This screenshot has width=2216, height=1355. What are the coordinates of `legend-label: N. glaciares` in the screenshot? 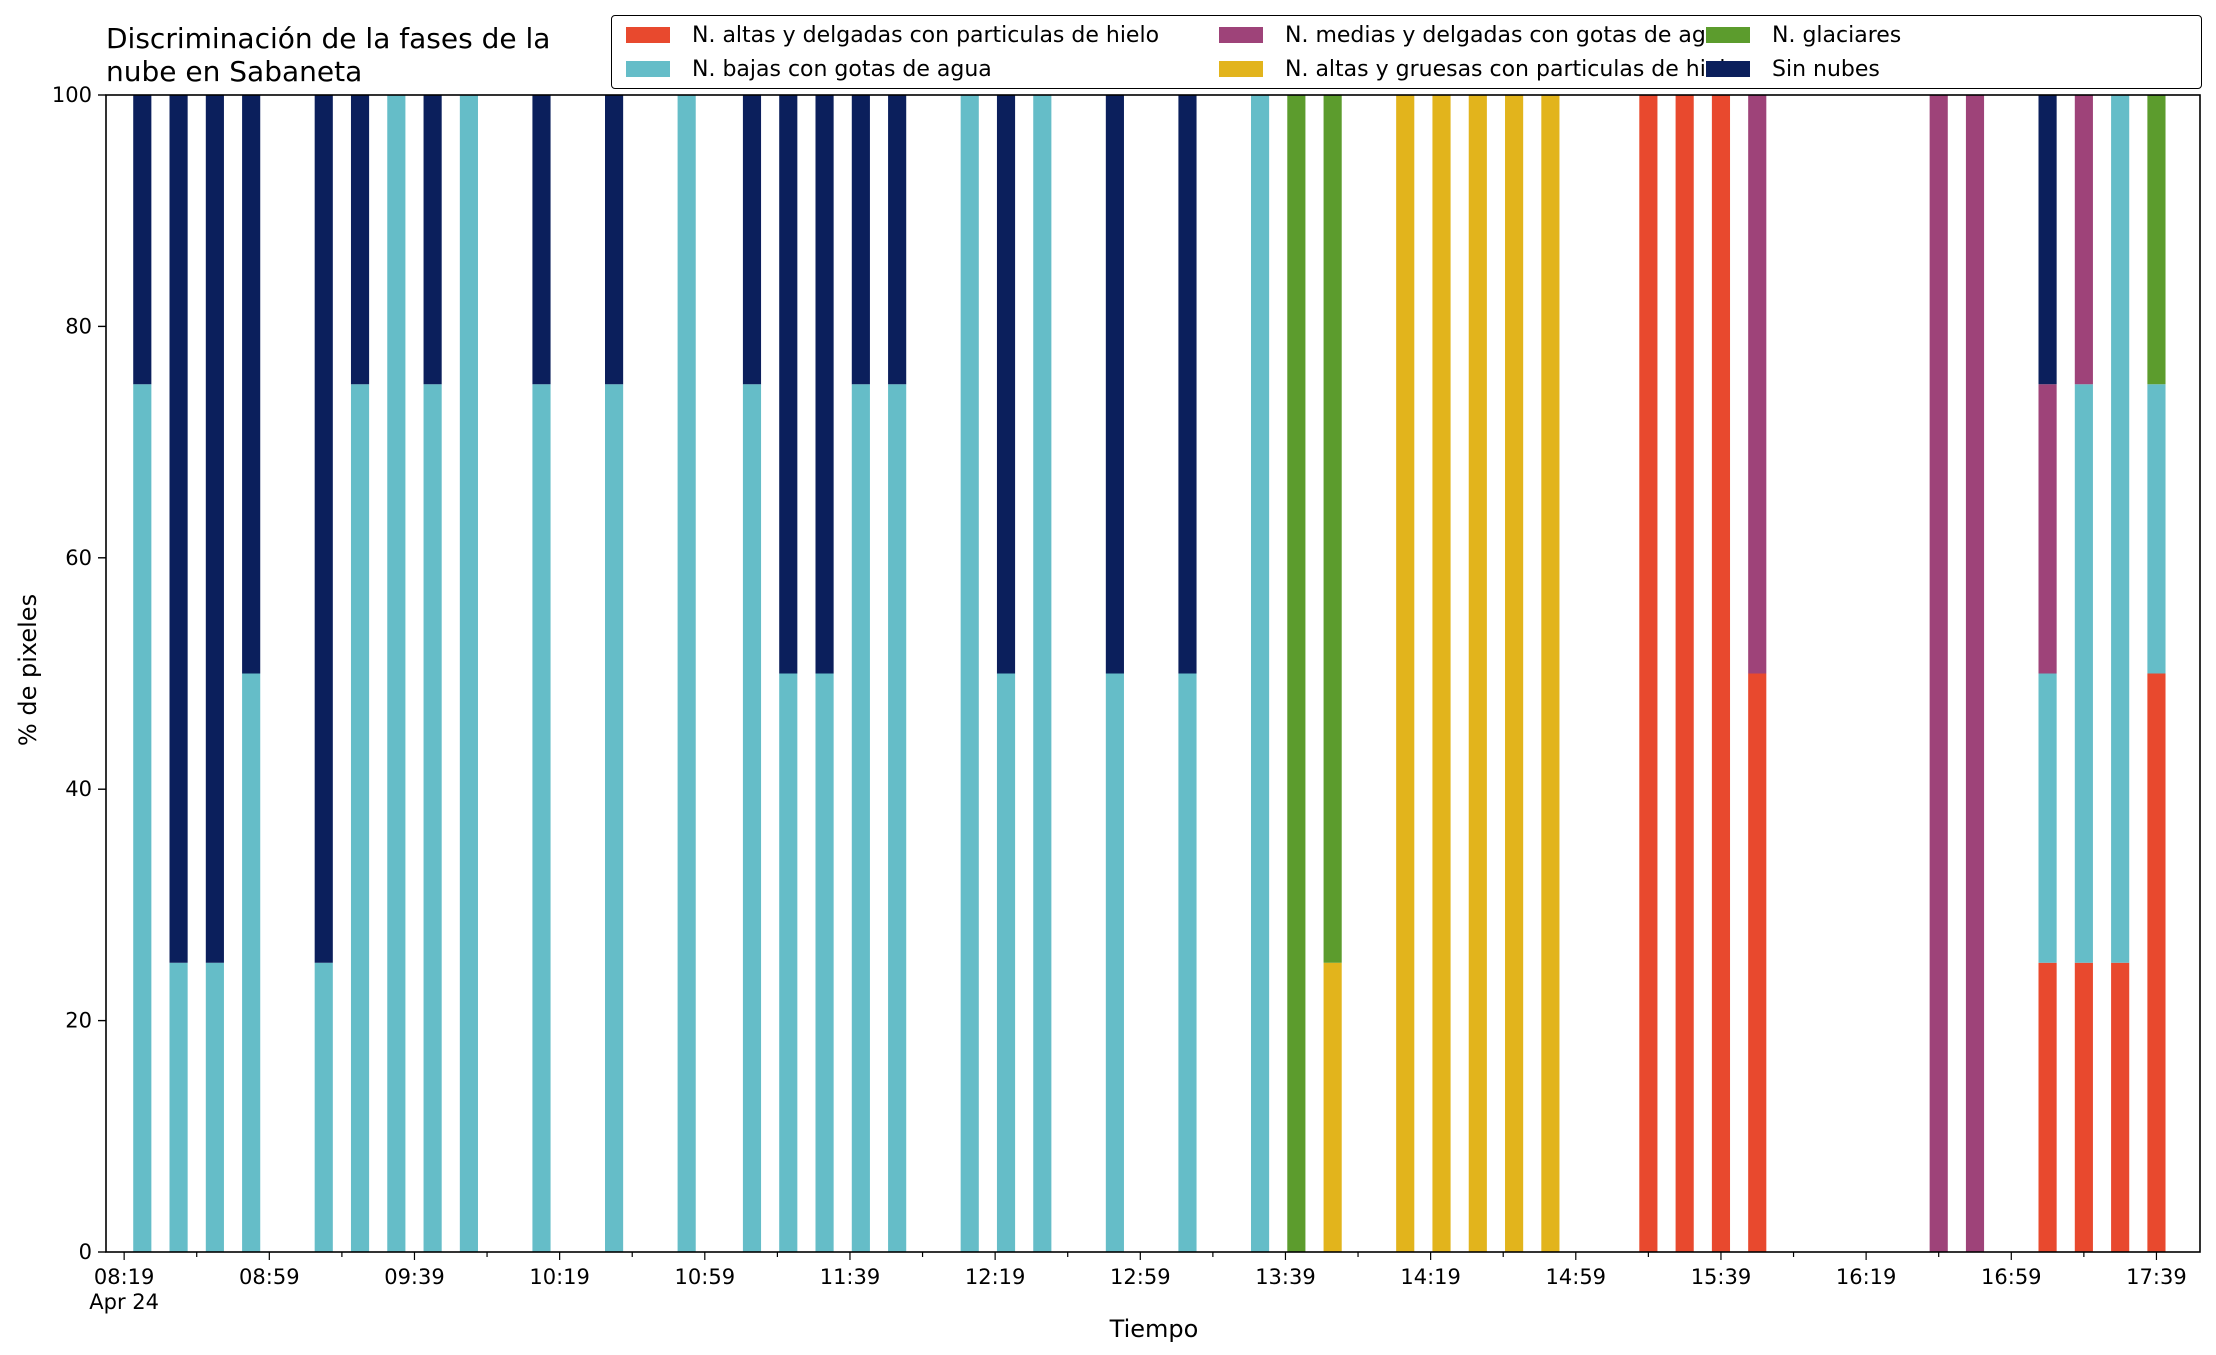 It's located at (1837, 35).